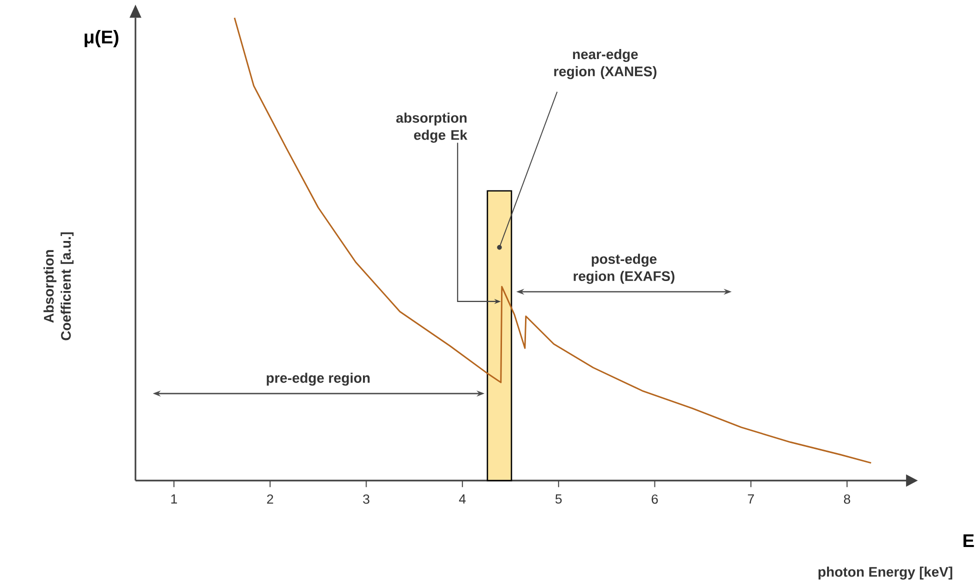  What do you see at coordinates (366, 499) in the screenshot?
I see `x-tick-label: 3` at bounding box center [366, 499].